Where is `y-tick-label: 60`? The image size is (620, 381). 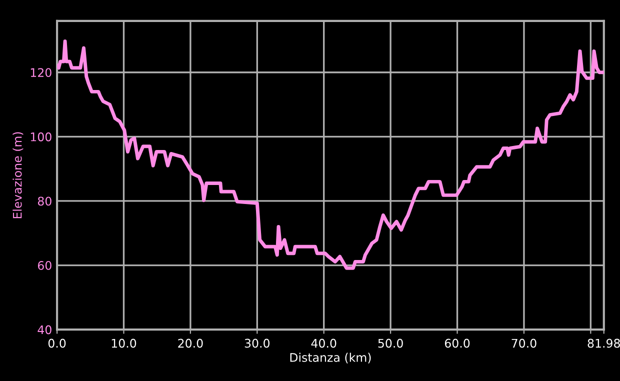 y-tick-label: 60 is located at coordinates (45, 265).